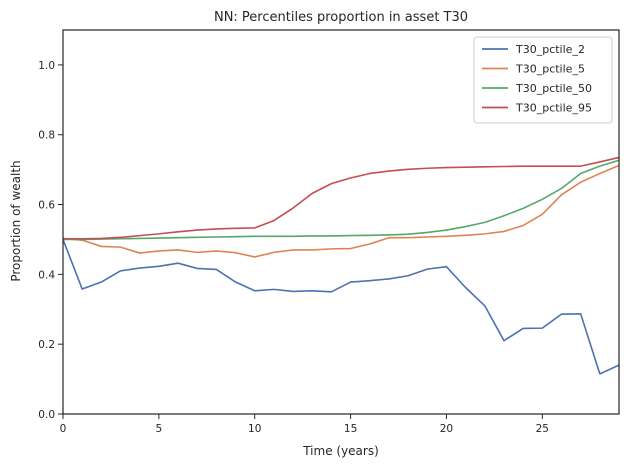  Describe the element at coordinates (46, 415) in the screenshot. I see `y-tick-label-0: 0.0` at that location.